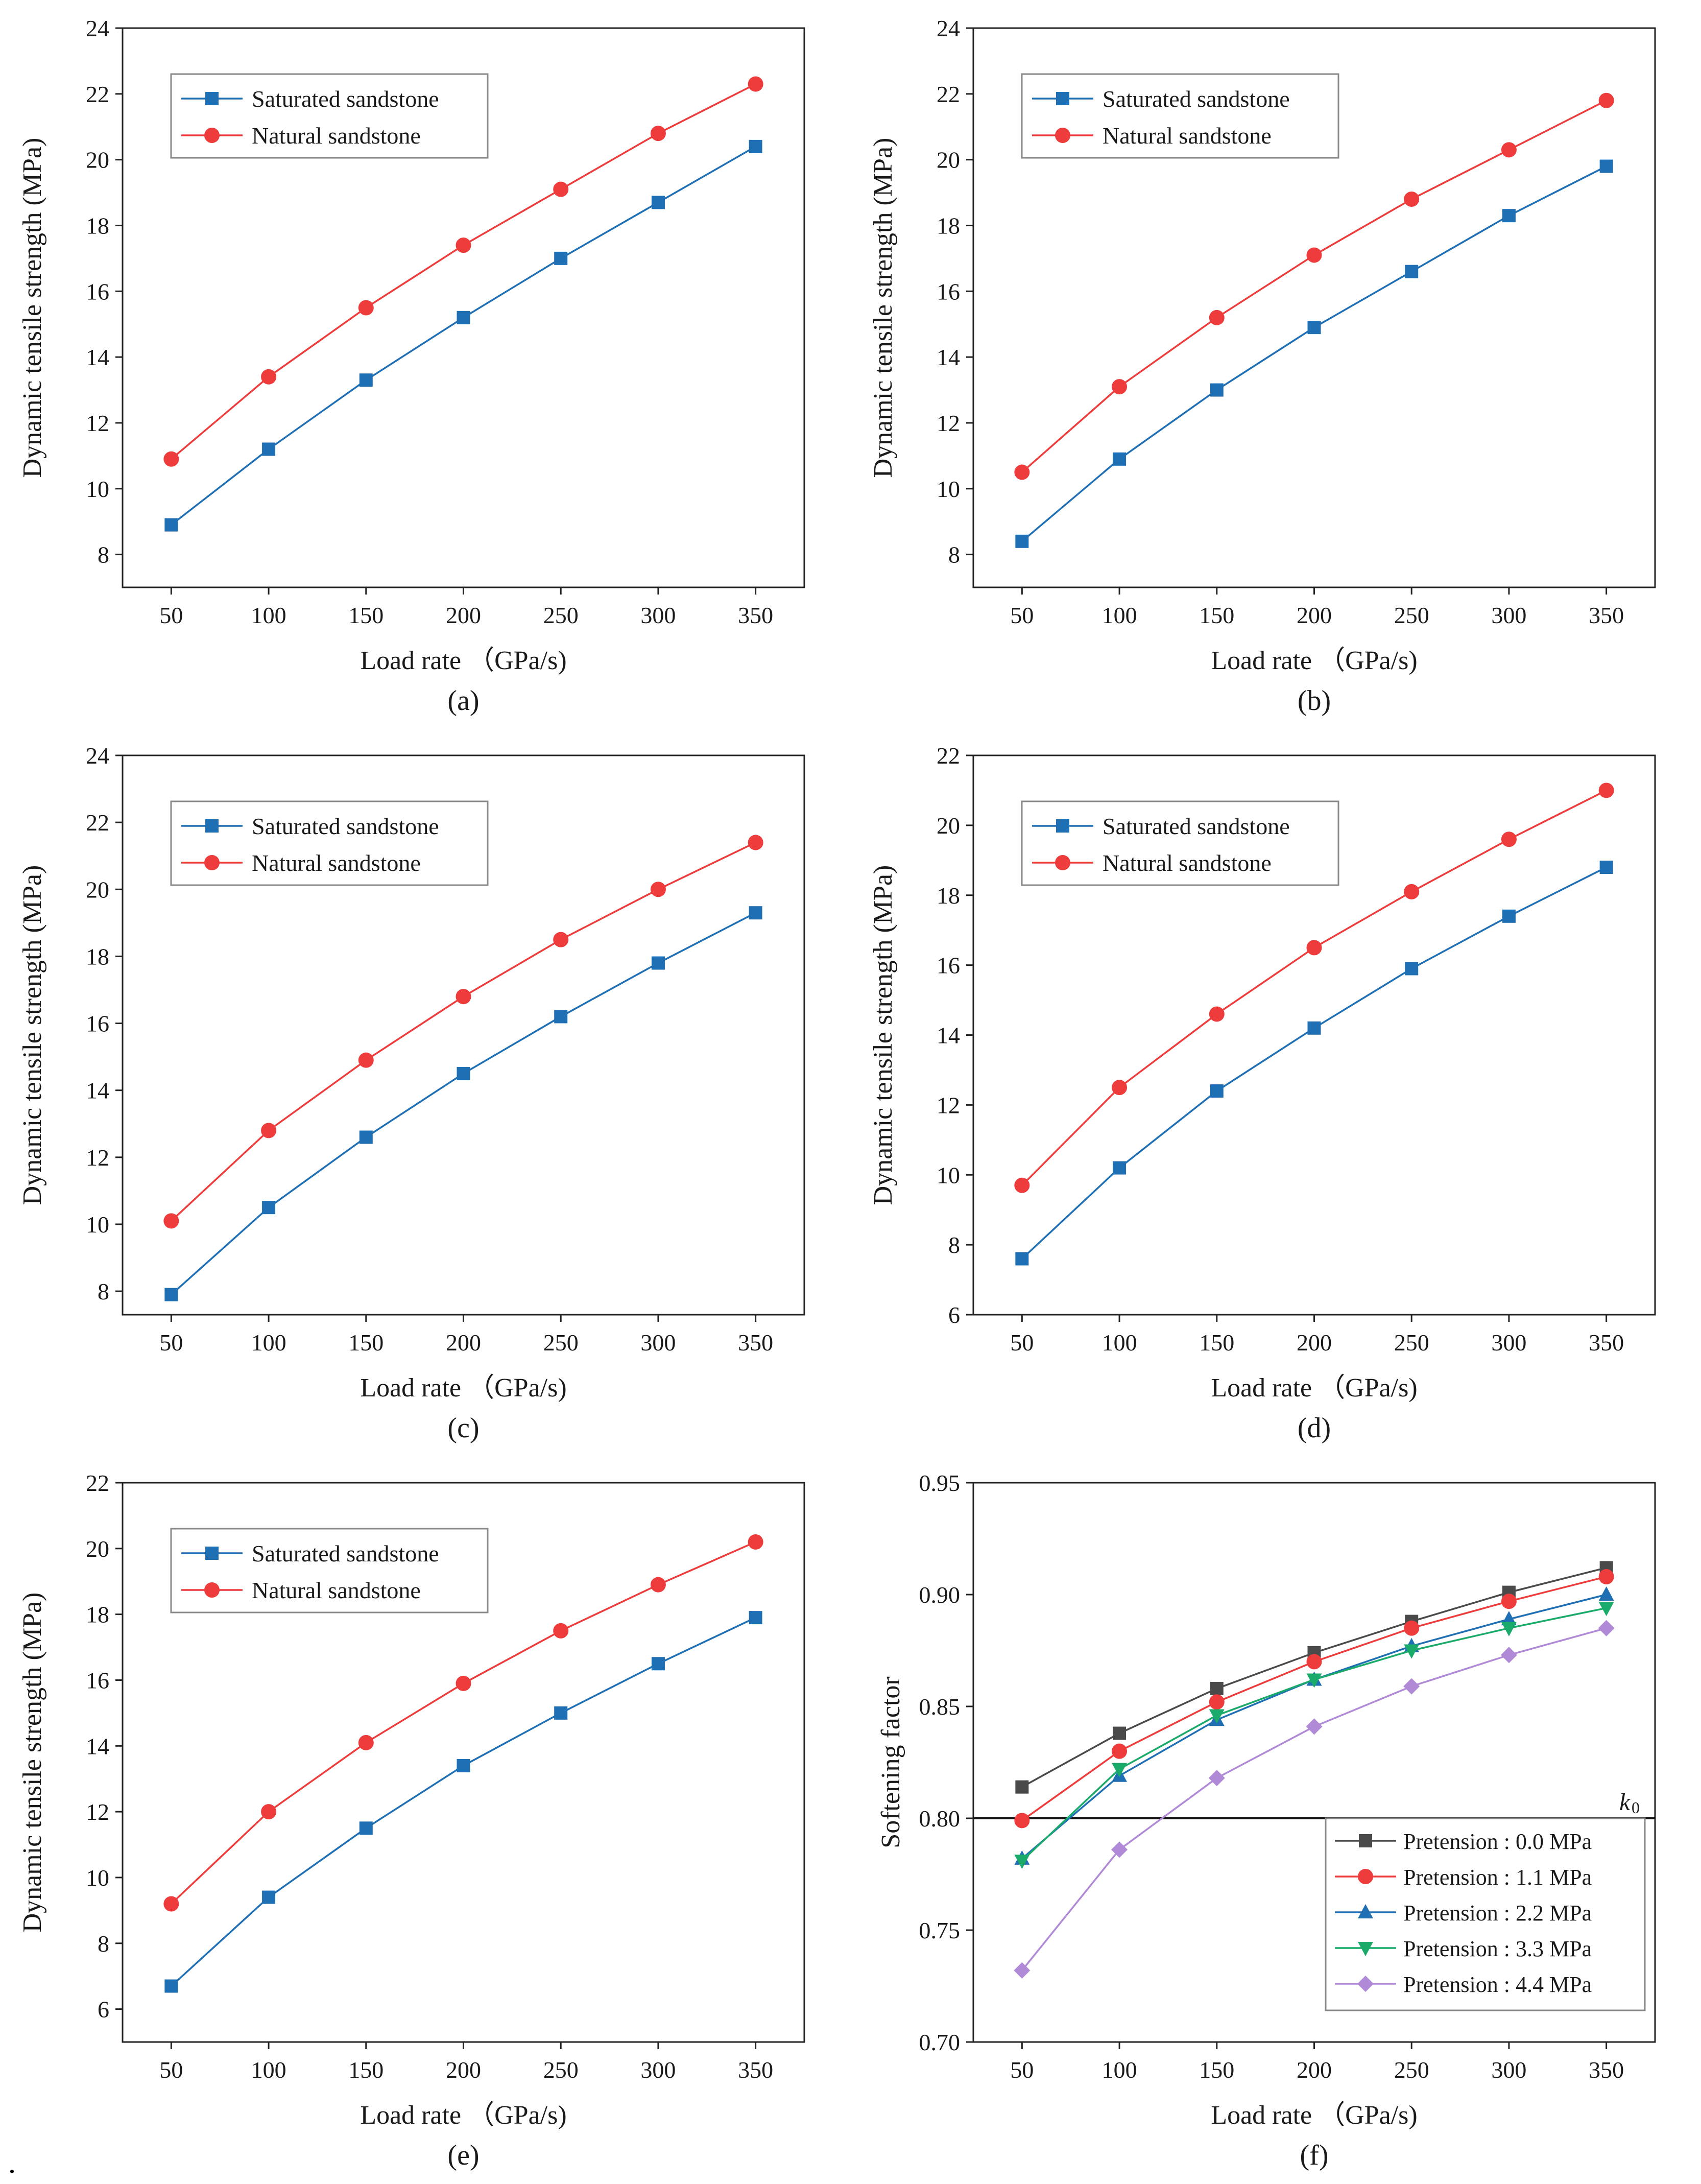 This screenshot has height=2184, width=1701. I want to click on y-tick-label: 24, so click(948, 28).